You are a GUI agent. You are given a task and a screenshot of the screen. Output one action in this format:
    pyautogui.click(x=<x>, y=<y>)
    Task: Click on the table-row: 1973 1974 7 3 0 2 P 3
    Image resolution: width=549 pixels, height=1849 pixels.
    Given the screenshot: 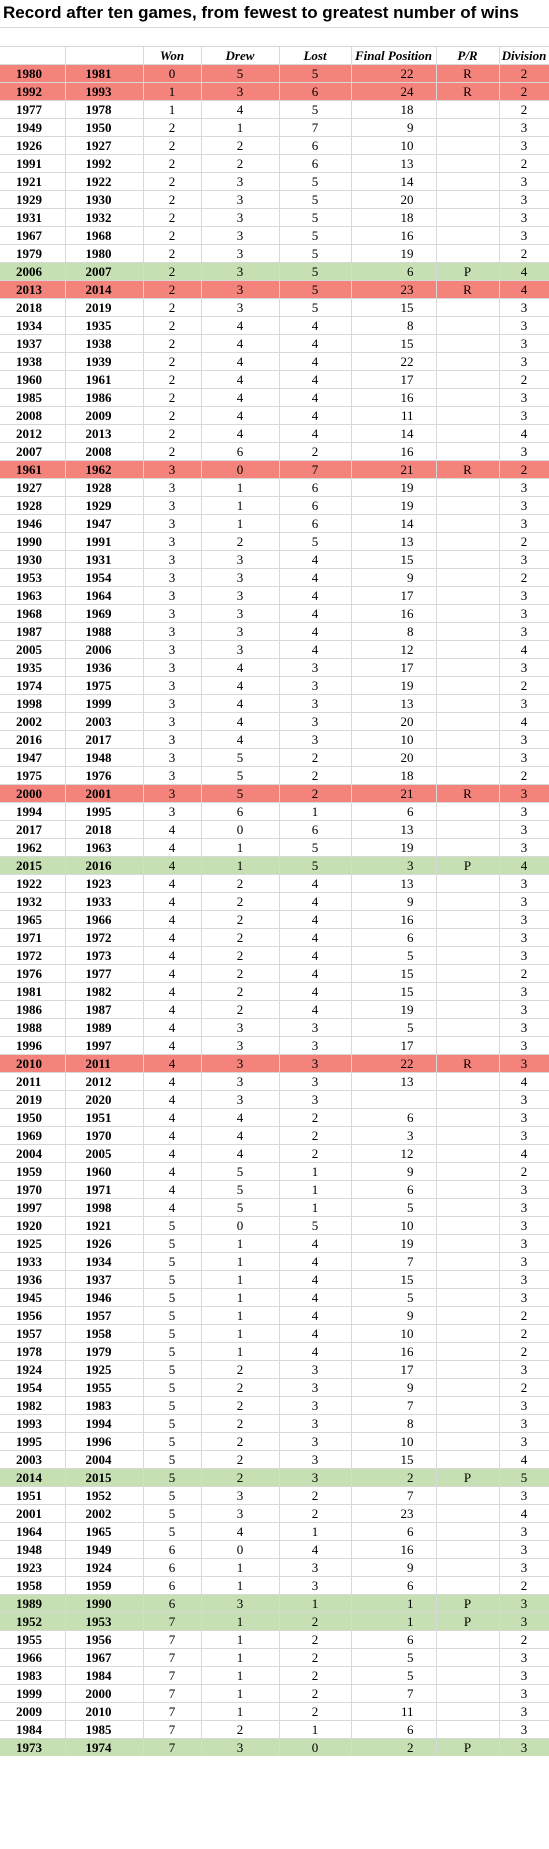 What is the action you would take?
    pyautogui.click(x=274, y=1747)
    